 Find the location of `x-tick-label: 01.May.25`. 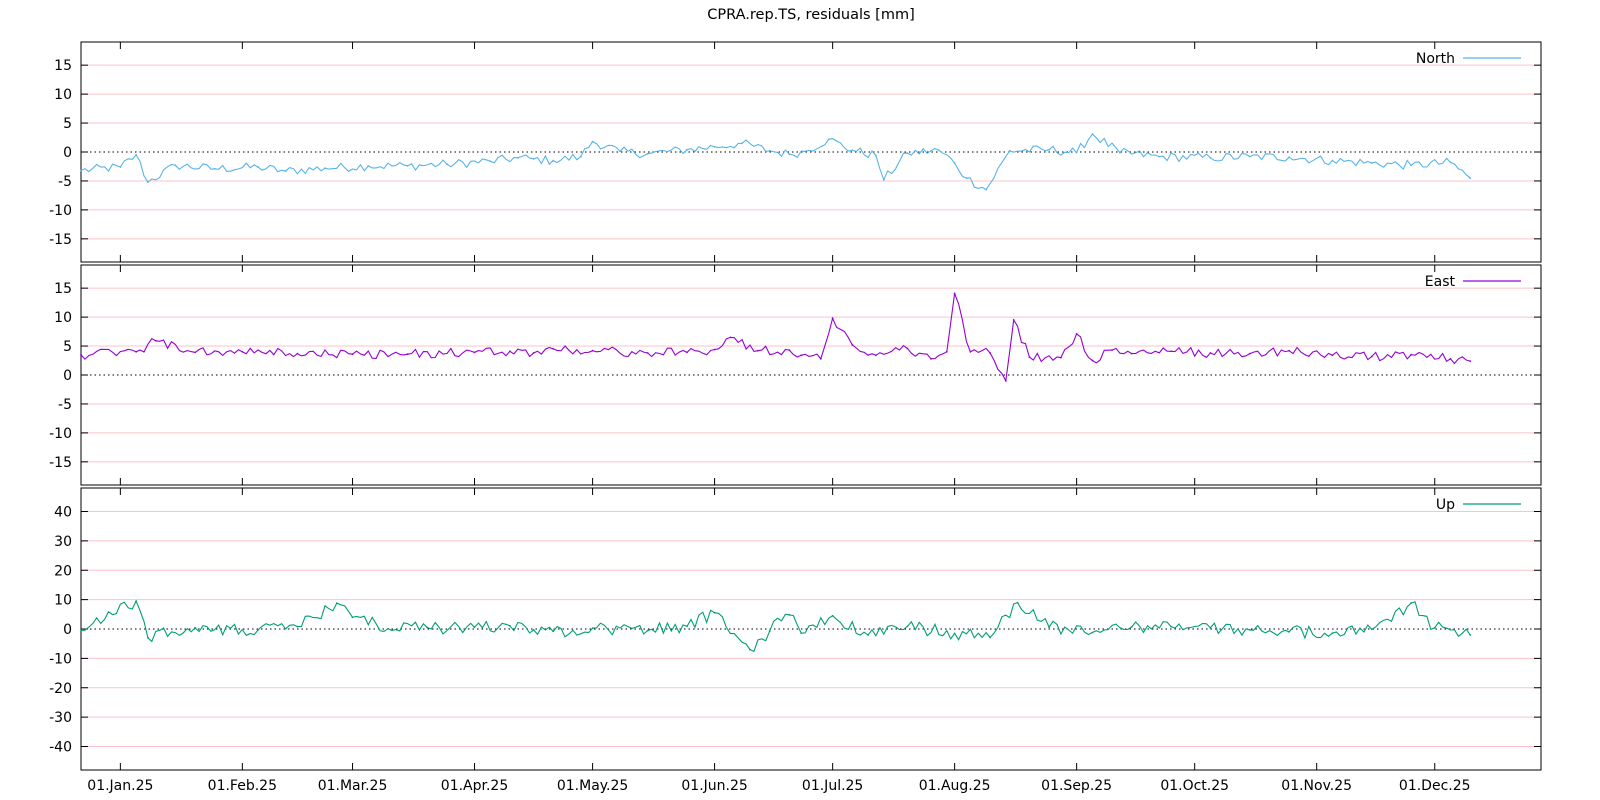

x-tick-label: 01.May.25 is located at coordinates (592, 786).